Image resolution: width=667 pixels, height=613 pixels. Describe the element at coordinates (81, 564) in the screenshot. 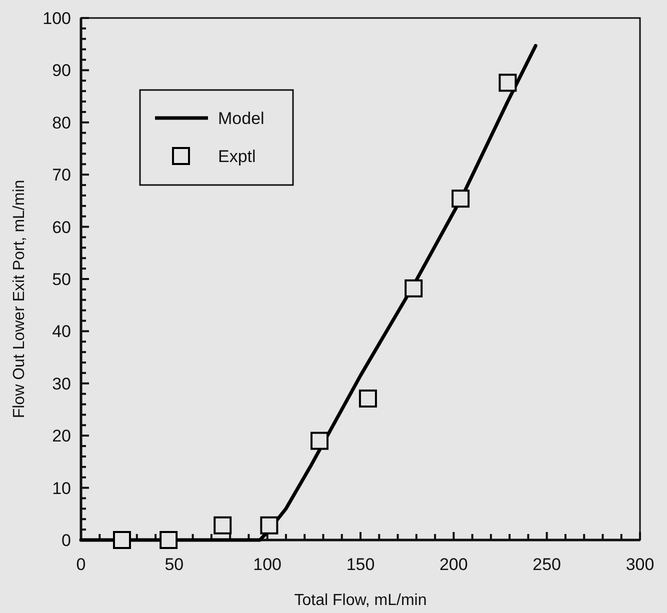

I see `x-tick-label: 0` at that location.